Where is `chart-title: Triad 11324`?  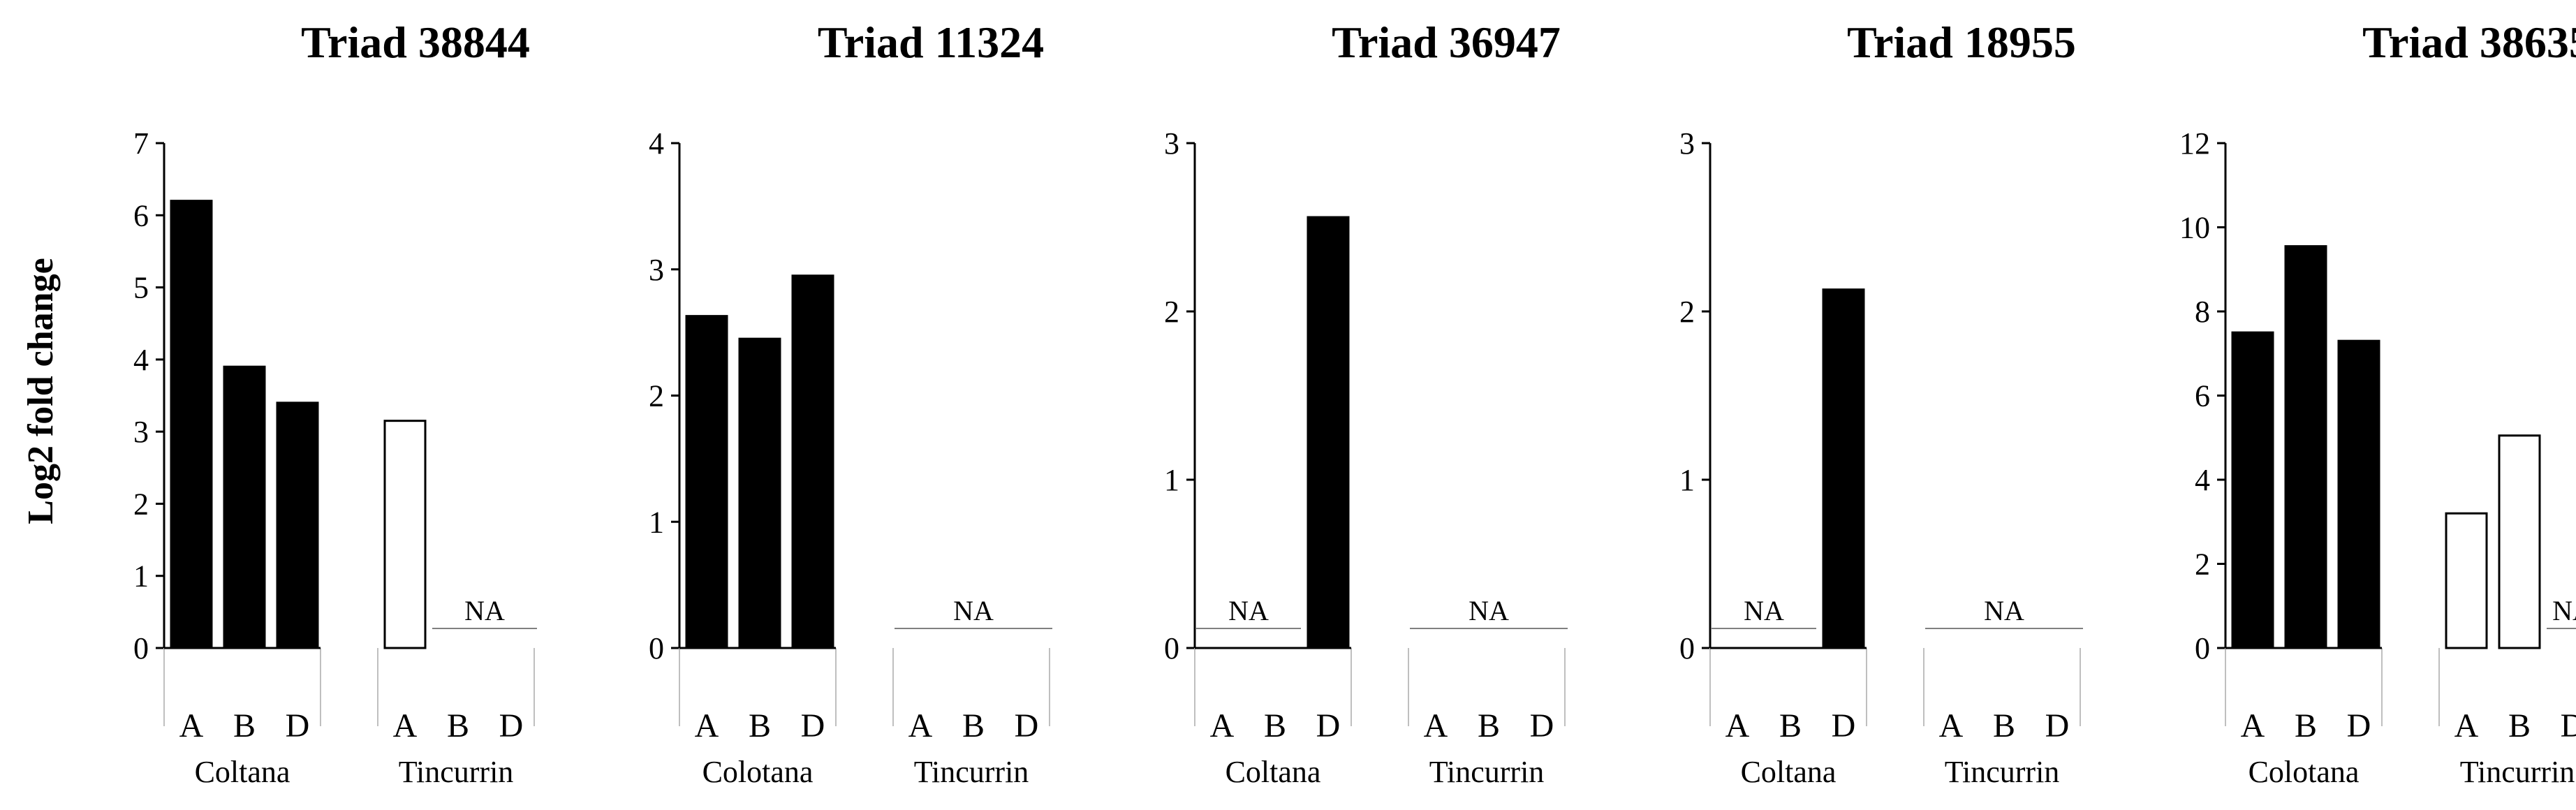 chart-title: Triad 11324 is located at coordinates (931, 42).